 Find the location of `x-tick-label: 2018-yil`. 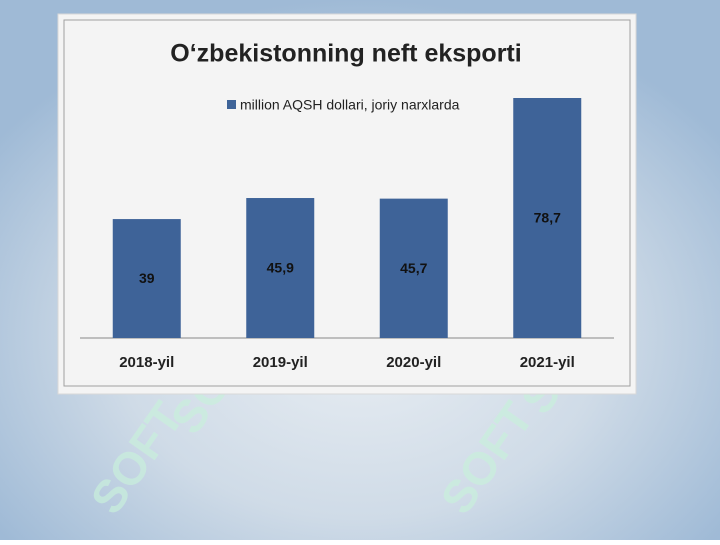

x-tick-label: 2018-yil is located at coordinates (146, 362).